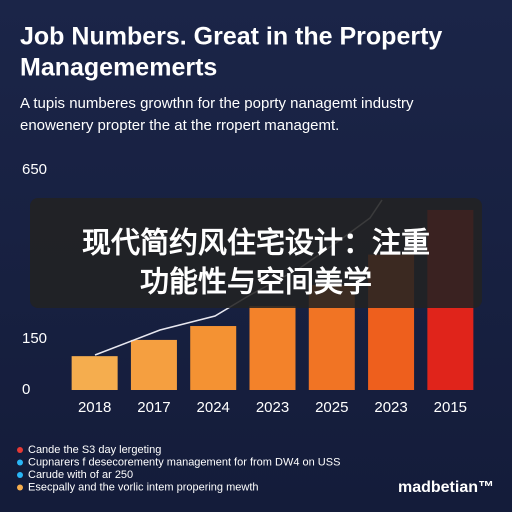  Describe the element at coordinates (34, 169) in the screenshot. I see `y-tick-label: 650` at that location.